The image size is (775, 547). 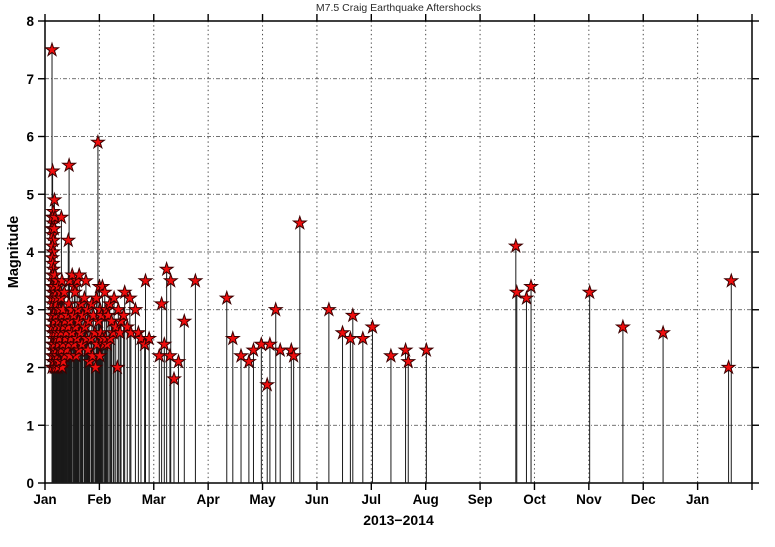 I want to click on y-tick-label: 6, so click(x=30, y=137).